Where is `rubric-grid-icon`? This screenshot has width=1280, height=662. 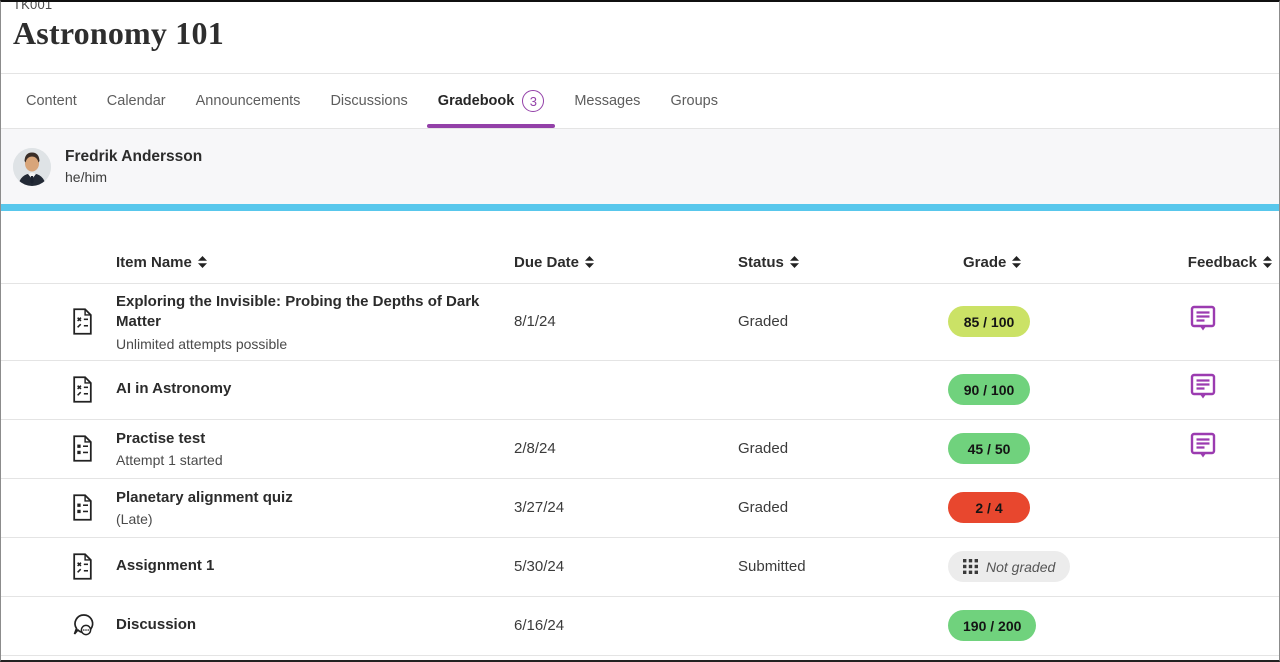 rubric-grid-icon is located at coordinates (970, 566).